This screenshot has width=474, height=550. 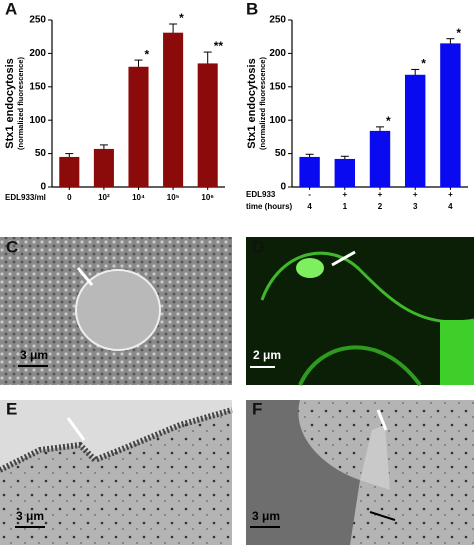 I want to click on x-tick-label: 3, so click(x=415, y=206).